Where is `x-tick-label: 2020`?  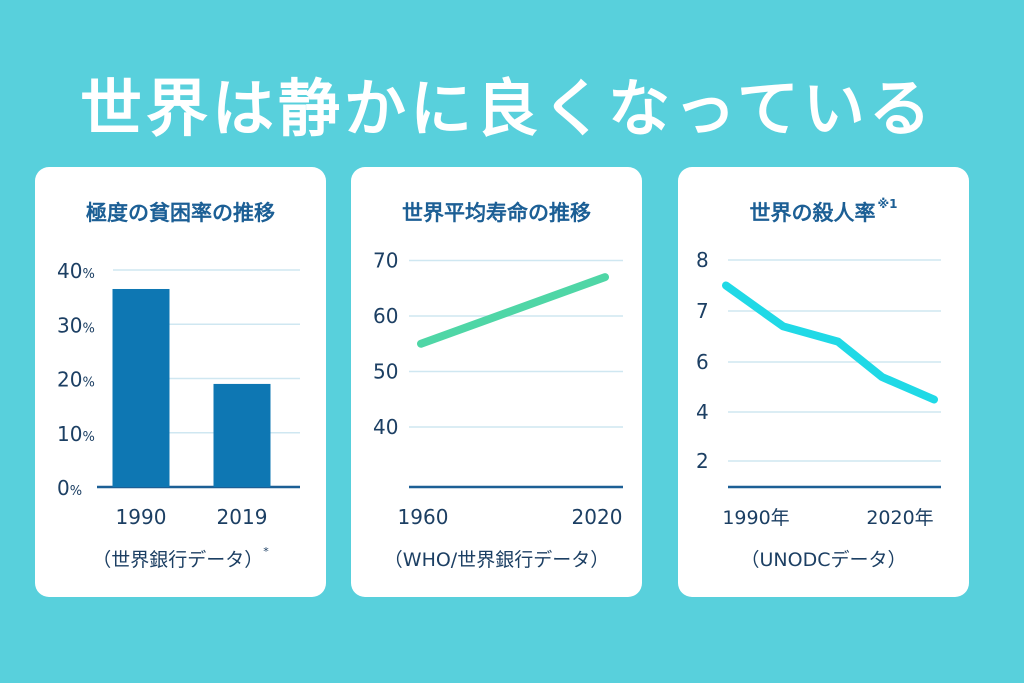
x-tick-label: 2020 is located at coordinates (597, 517).